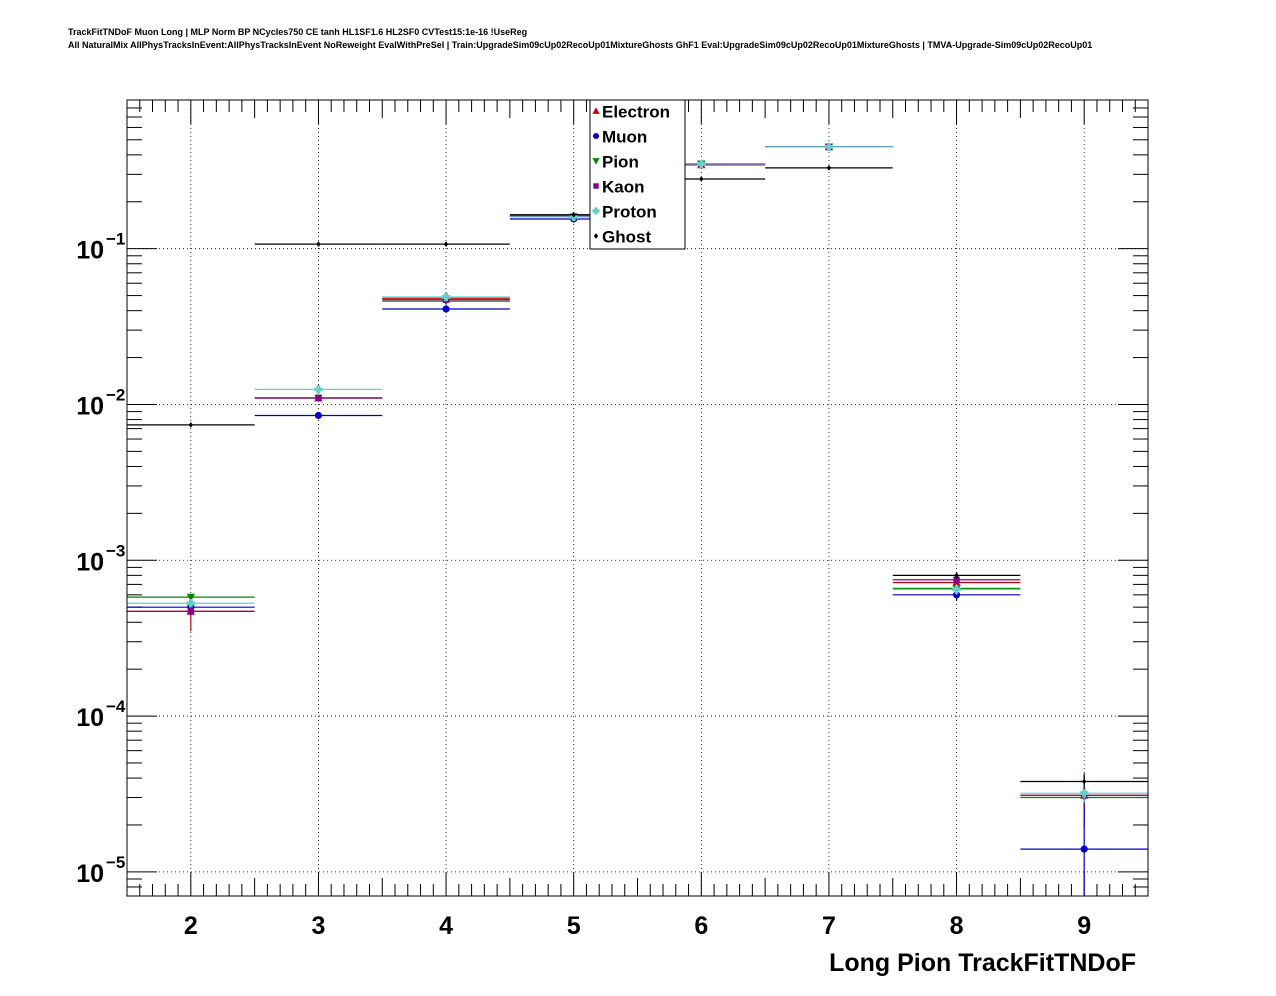  I want to click on x-tick-label: 9, so click(1084, 926).